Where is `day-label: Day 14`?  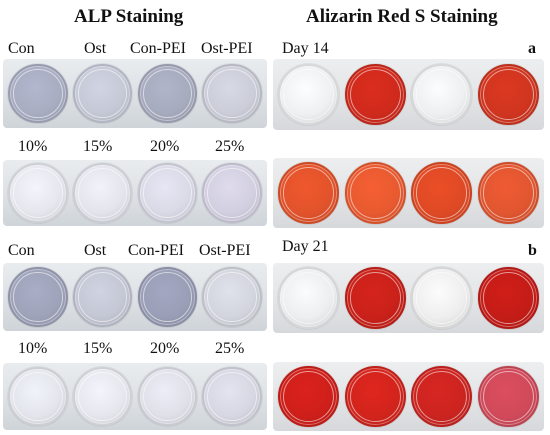 day-label: Day 14 is located at coordinates (305, 48).